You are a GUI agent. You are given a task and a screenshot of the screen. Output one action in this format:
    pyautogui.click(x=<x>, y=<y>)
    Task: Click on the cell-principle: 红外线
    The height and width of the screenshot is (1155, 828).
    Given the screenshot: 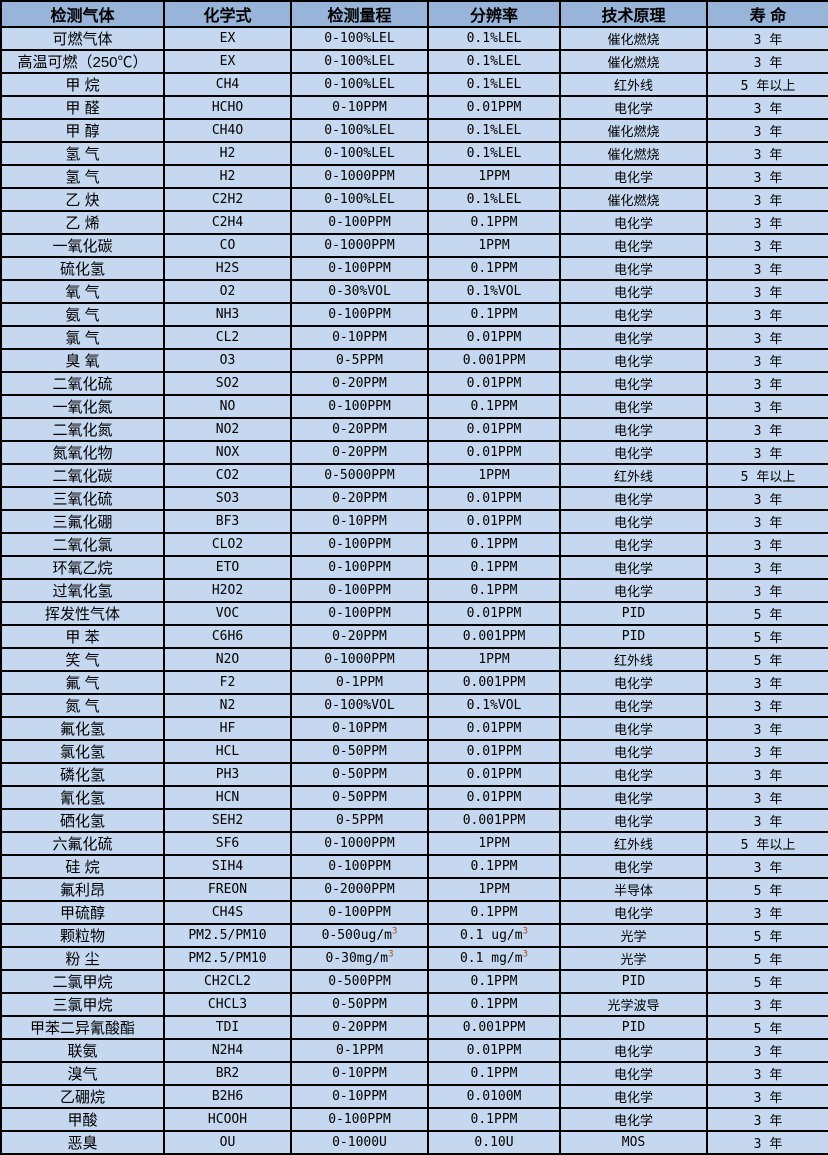 What is the action you would take?
    pyautogui.click(x=633, y=84)
    